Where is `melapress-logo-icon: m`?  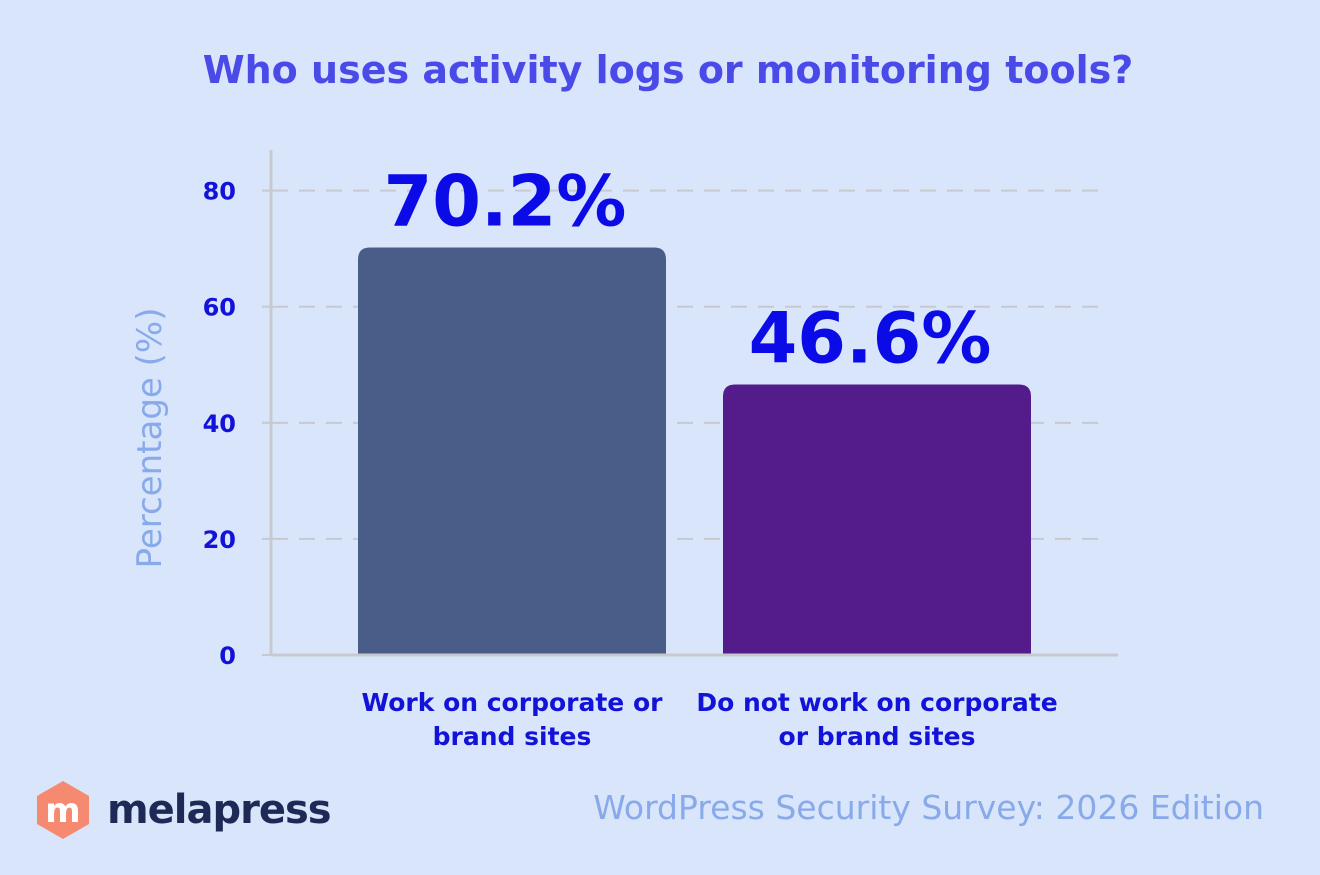
melapress-logo-icon: m is located at coordinates (63, 810).